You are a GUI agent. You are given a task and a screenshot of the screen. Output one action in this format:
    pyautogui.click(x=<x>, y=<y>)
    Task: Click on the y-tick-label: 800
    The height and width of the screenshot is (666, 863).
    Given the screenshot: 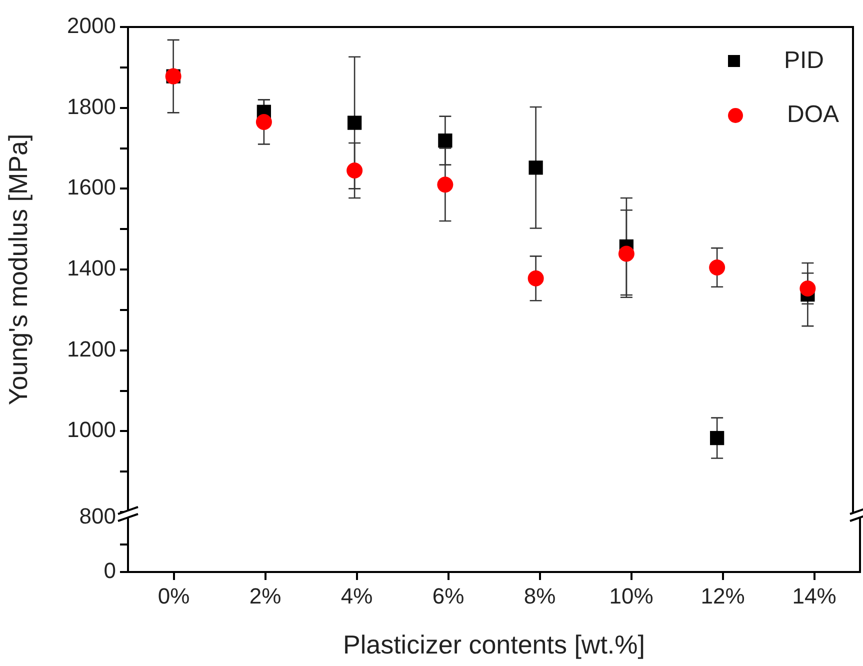 What is the action you would take?
    pyautogui.click(x=97, y=515)
    